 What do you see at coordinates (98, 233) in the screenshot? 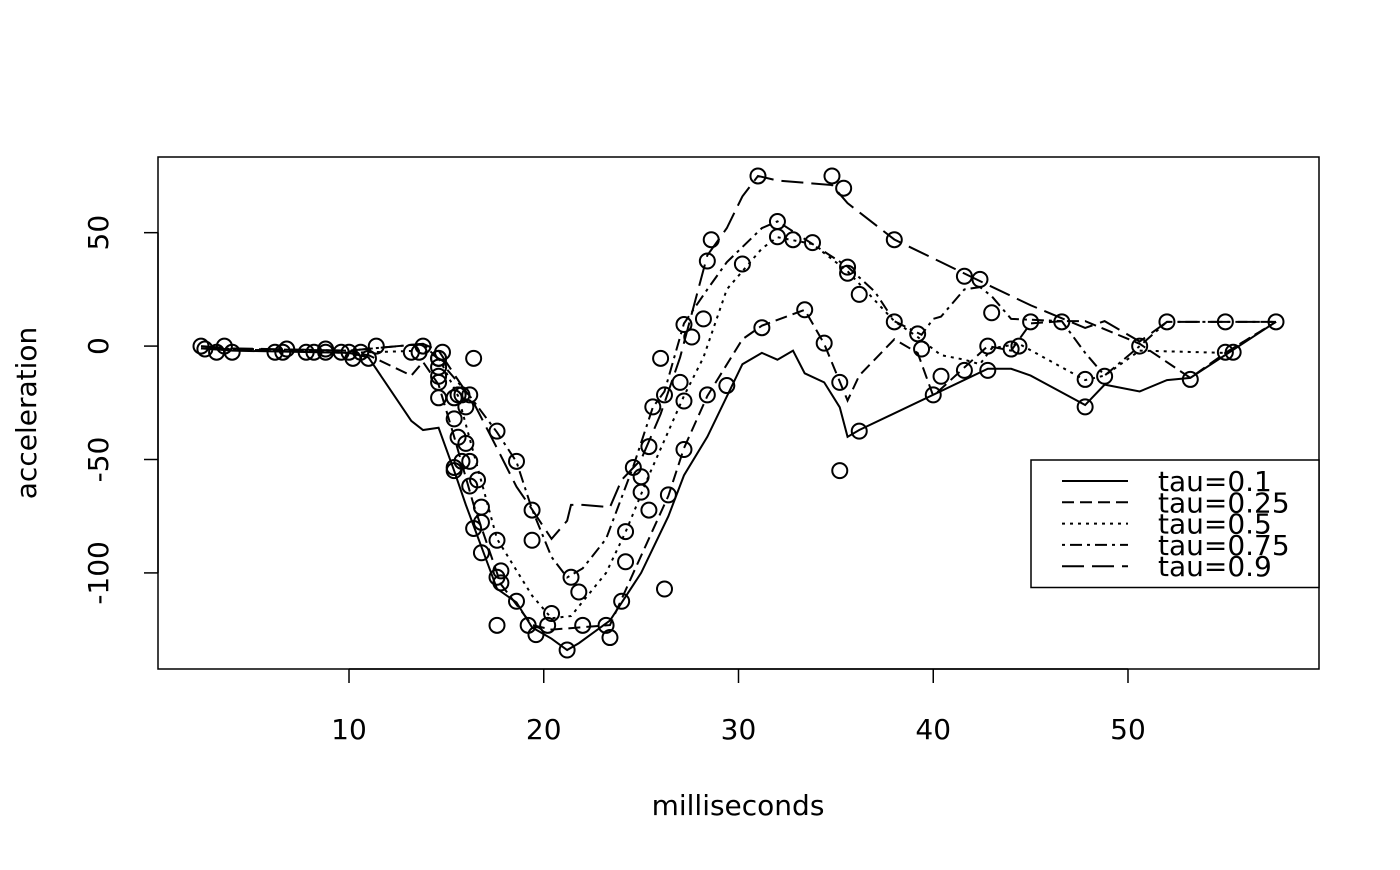
I see `y-tick-label: 50` at bounding box center [98, 233].